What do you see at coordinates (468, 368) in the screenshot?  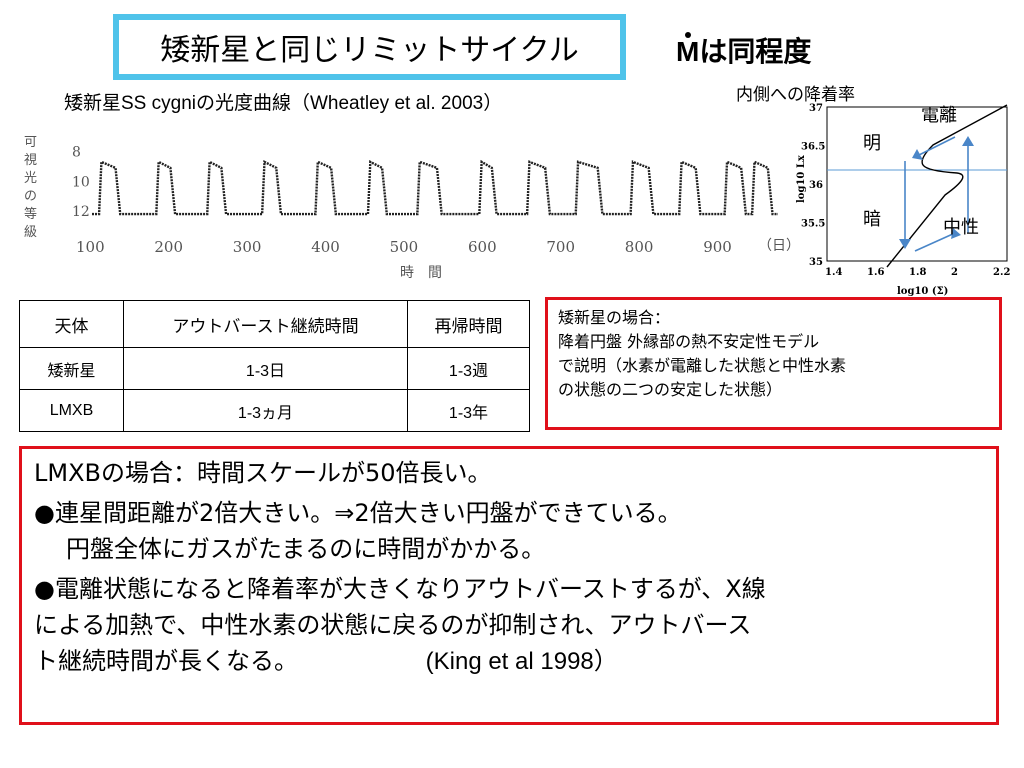 I see `table-cell: 1-3週` at bounding box center [468, 368].